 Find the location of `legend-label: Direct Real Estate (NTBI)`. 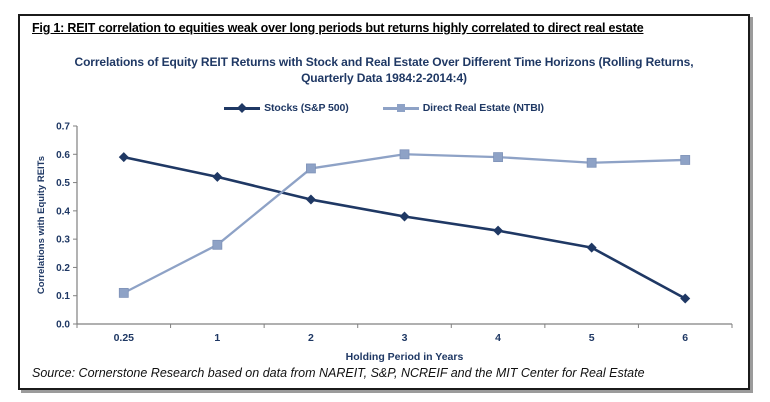

legend-label: Direct Real Estate (NTBI) is located at coordinates (483, 108).